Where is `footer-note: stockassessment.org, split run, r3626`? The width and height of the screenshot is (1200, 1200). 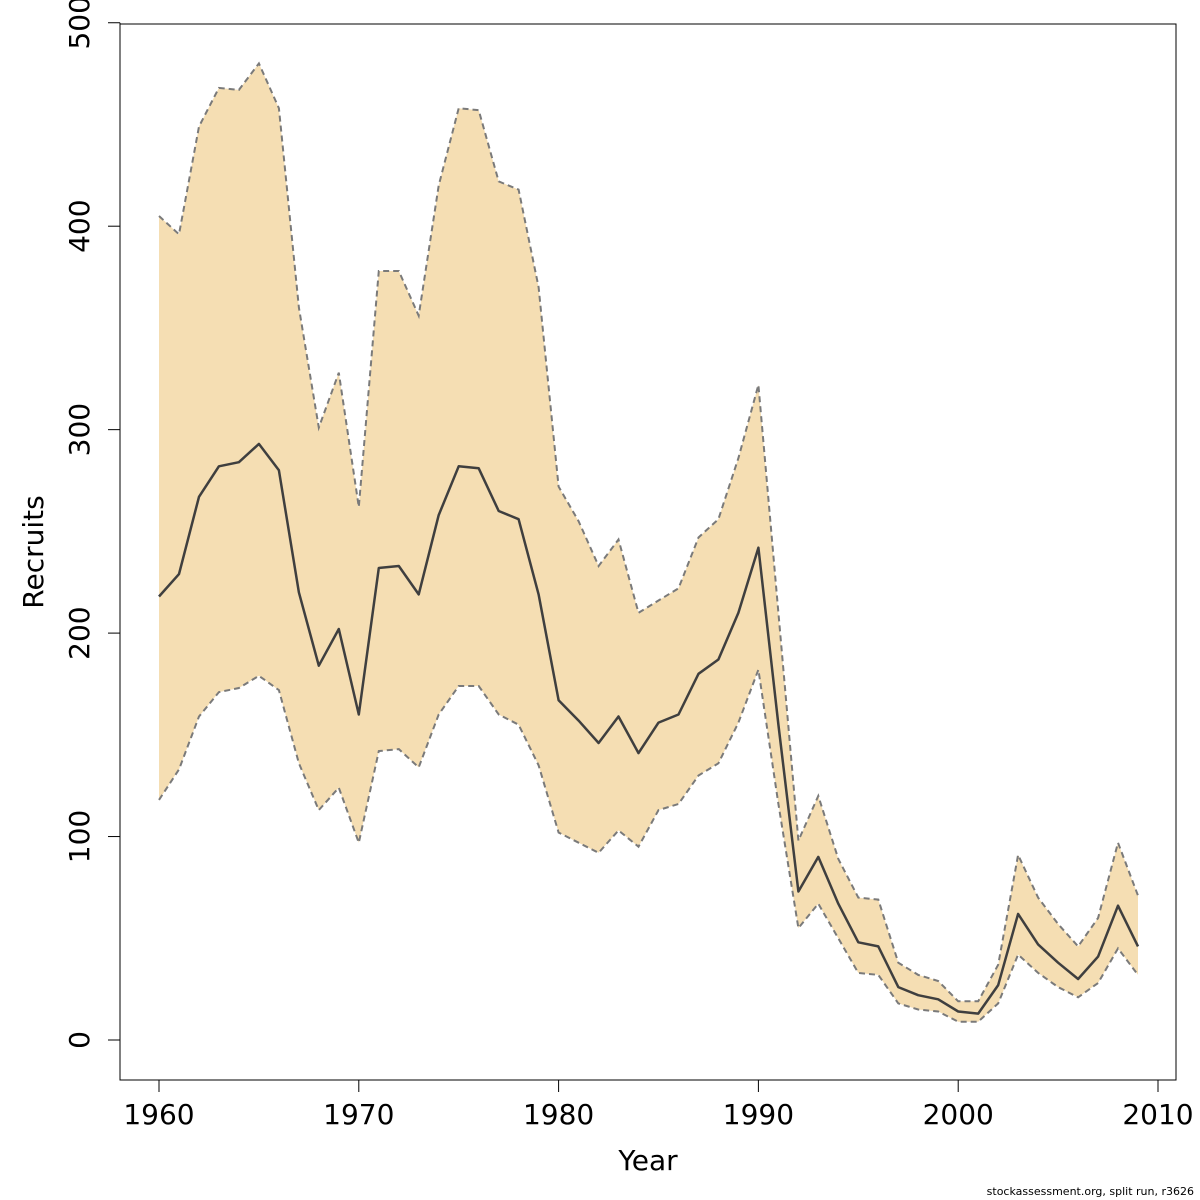 footer-note: stockassessment.org, split run, r3626 is located at coordinates (1090, 1191).